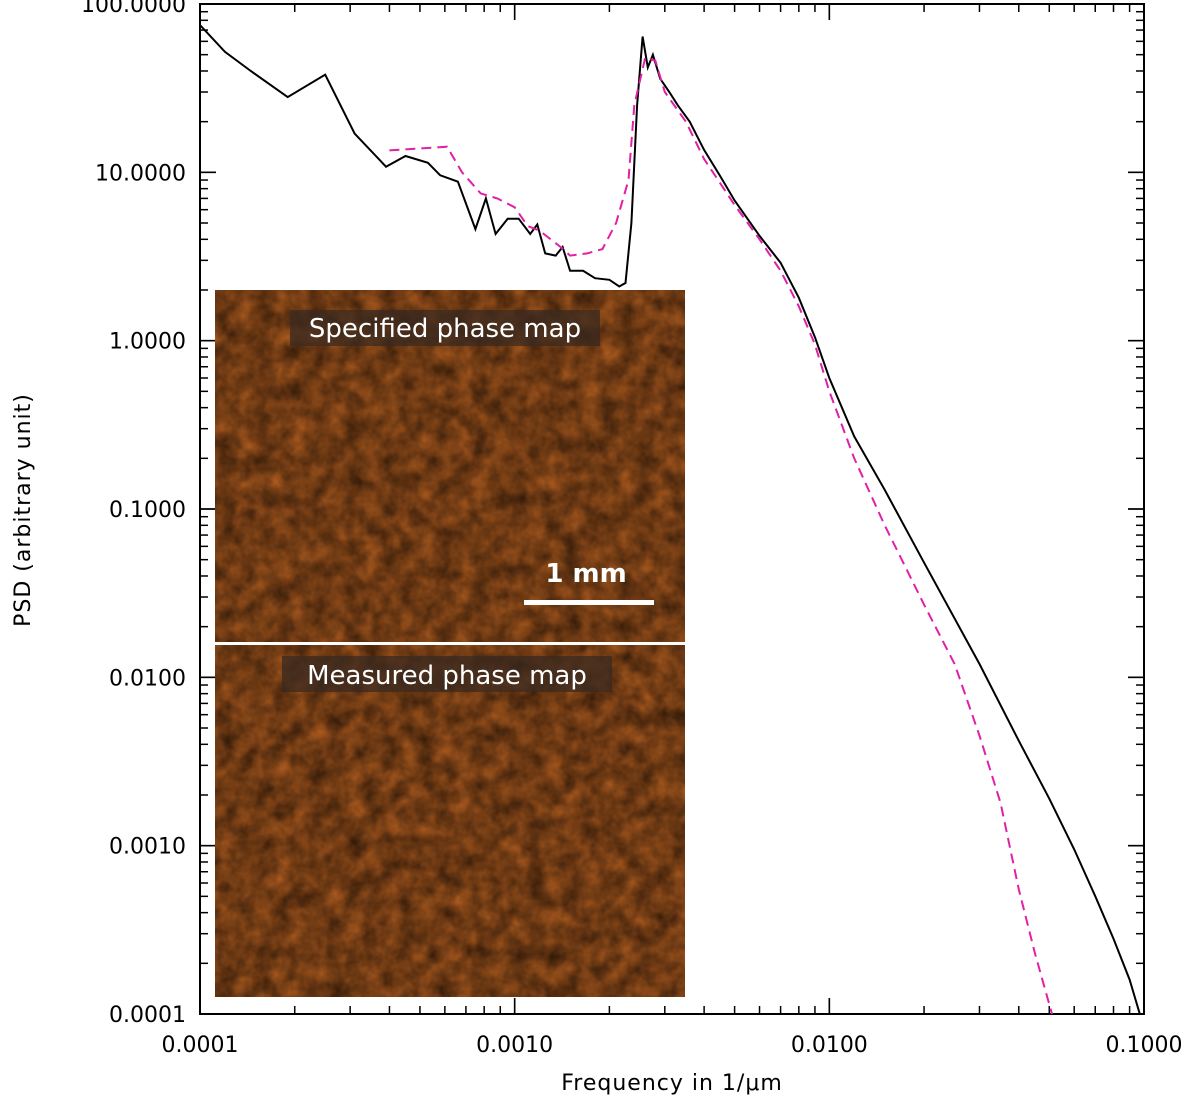 The width and height of the screenshot is (1200, 1103). What do you see at coordinates (450, 821) in the screenshot?
I see `measured-phase-map: Measured phase map` at bounding box center [450, 821].